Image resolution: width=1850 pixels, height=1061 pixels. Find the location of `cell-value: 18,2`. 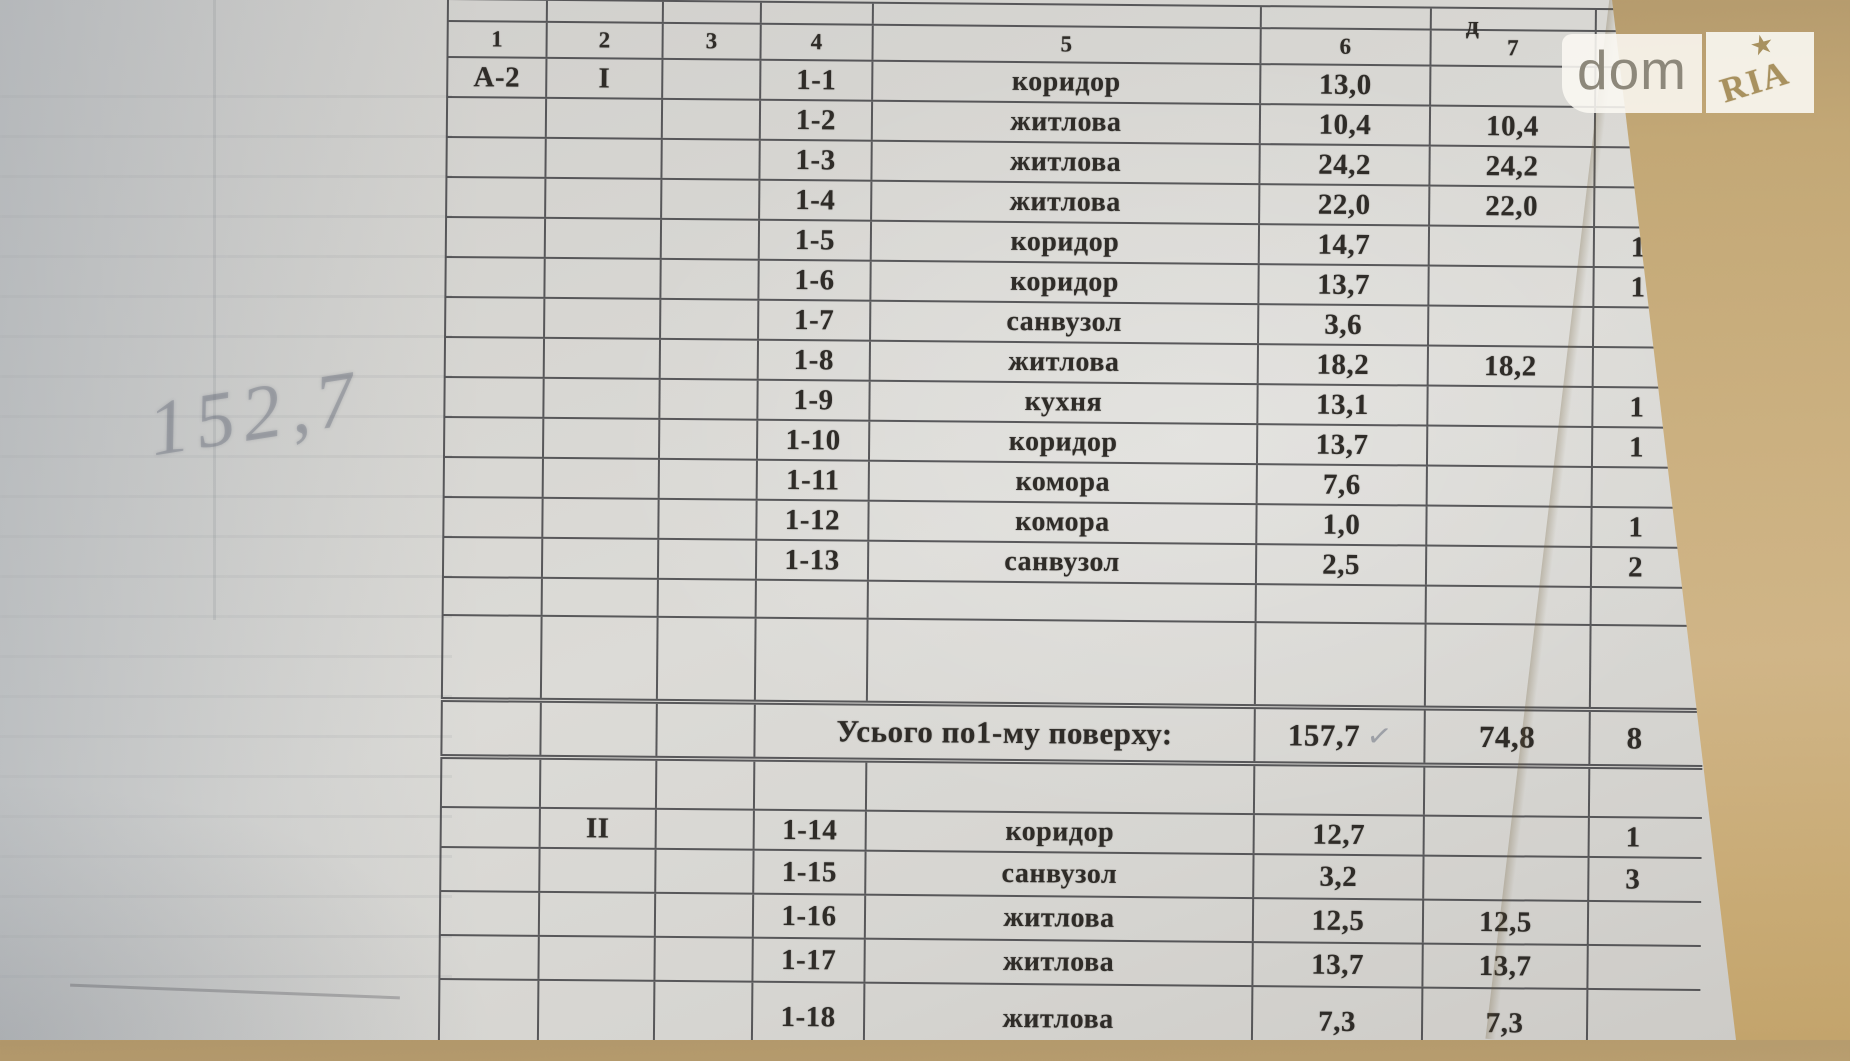

cell-value: 18,2 is located at coordinates (1510, 366).